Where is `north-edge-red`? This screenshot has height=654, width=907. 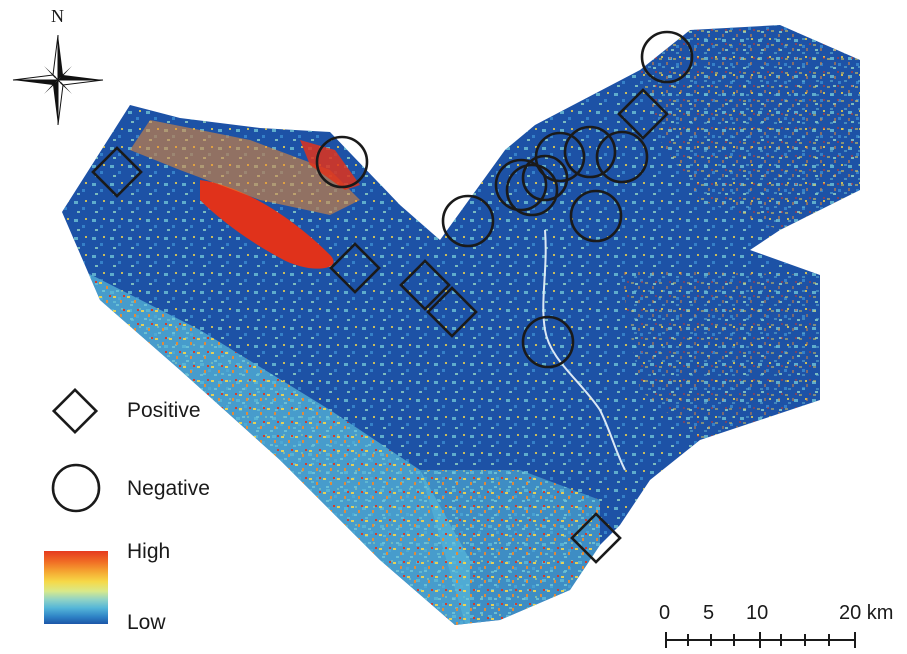 north-edge-red is located at coordinates (330, 165).